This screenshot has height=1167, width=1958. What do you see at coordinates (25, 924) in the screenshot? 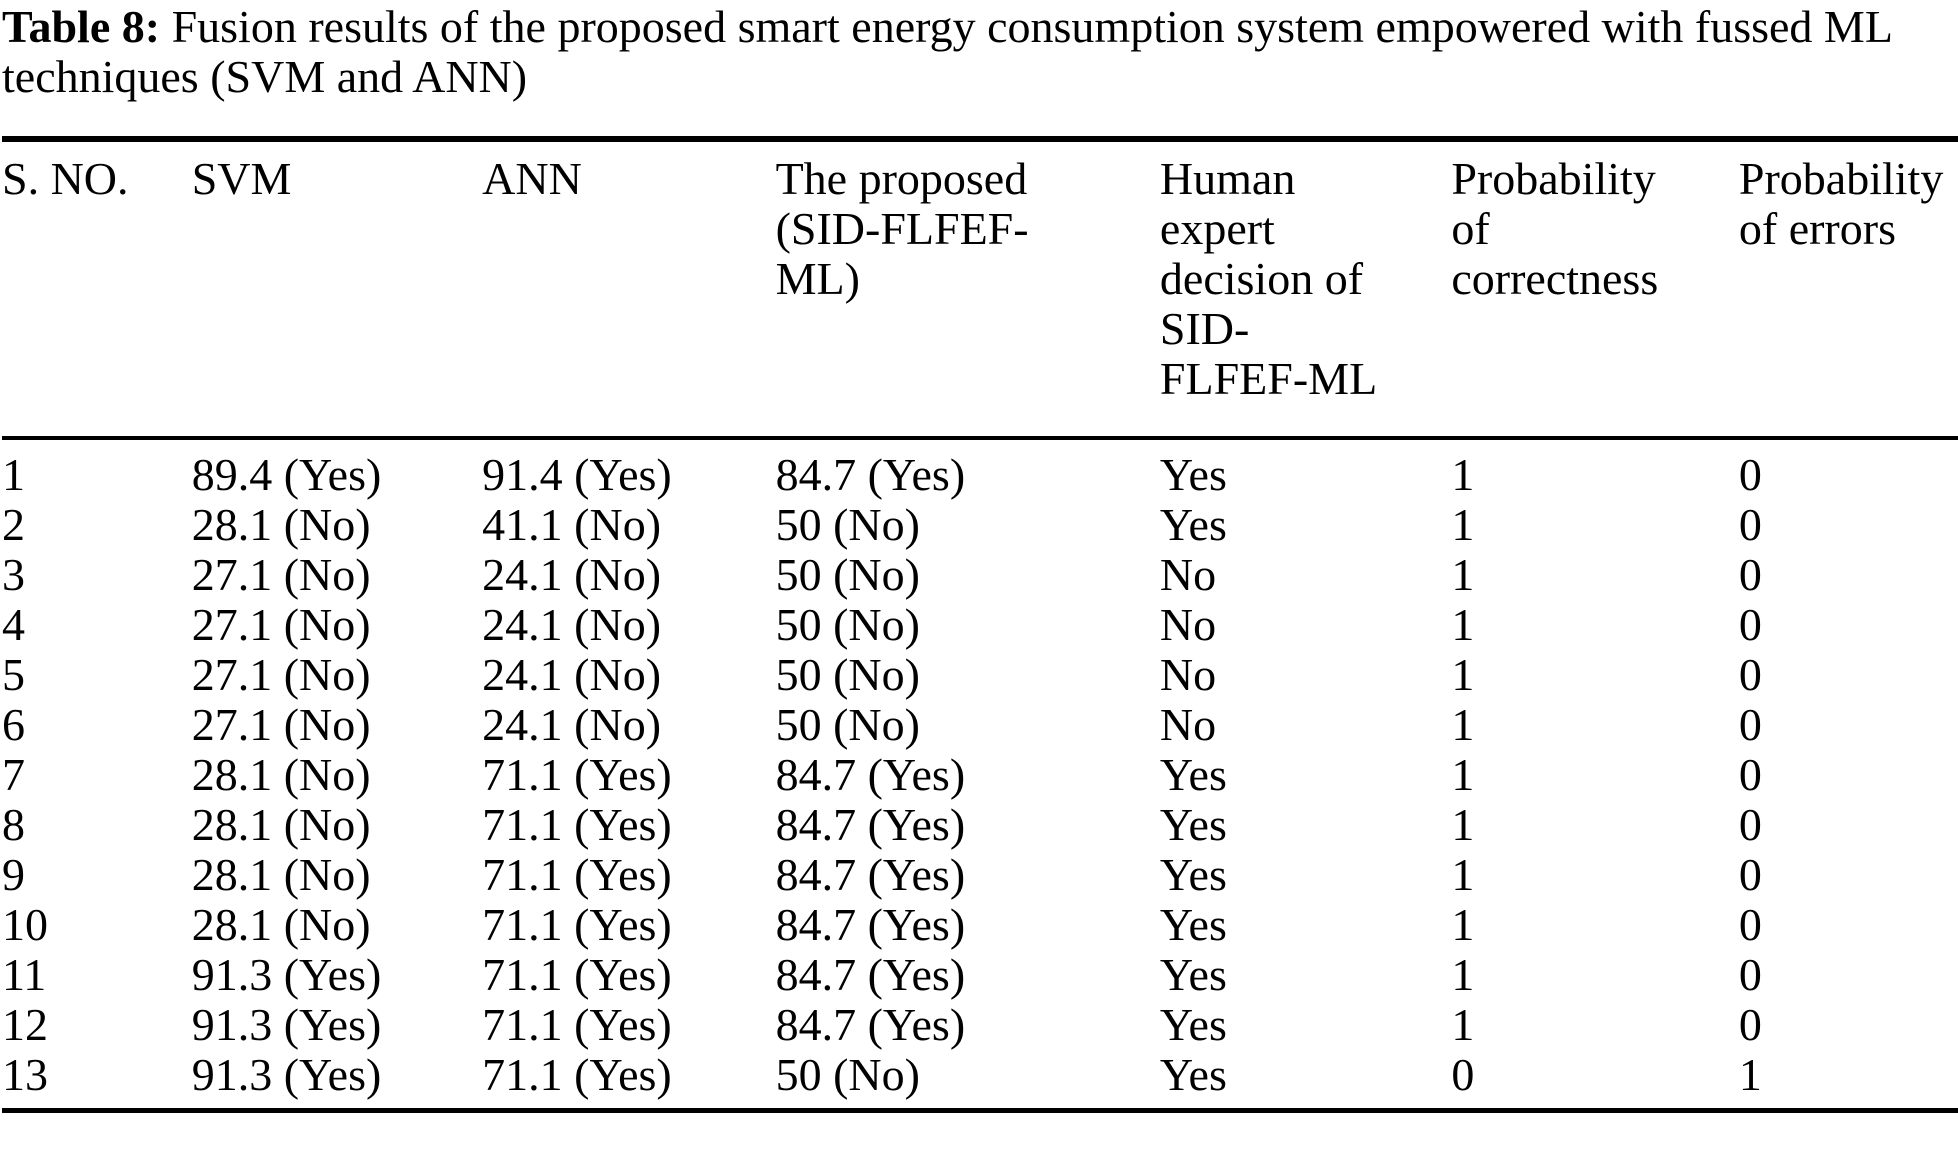
I see `table-cell: 10` at bounding box center [25, 924].